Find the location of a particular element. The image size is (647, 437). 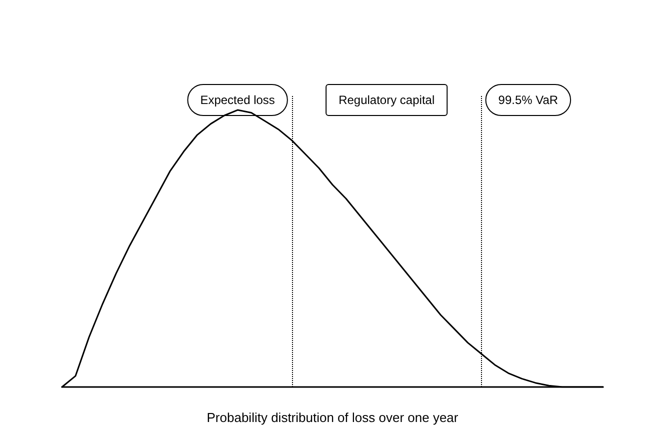

text: 99.5% VaR is located at coordinates (528, 100).